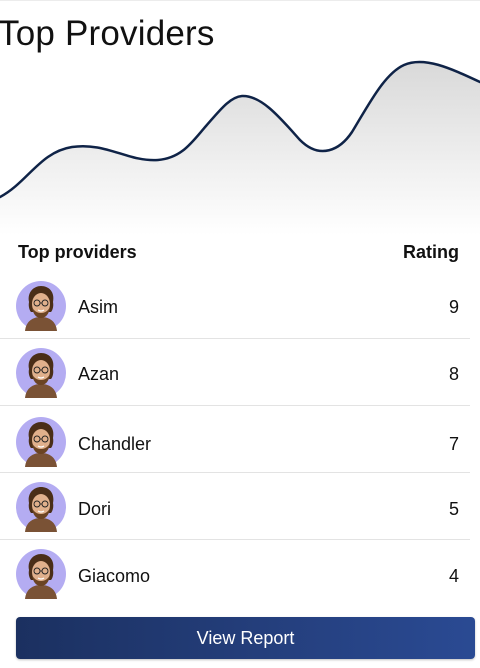 Image resolution: width=480 pixels, height=668 pixels. I want to click on provider-row: Giacomo 4, so click(235, 573).